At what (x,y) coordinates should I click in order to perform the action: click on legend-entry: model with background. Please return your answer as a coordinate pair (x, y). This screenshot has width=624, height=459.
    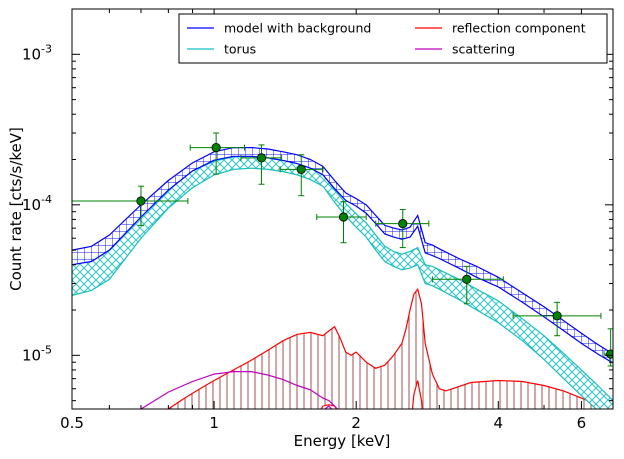
    Looking at the image, I should click on (279, 28).